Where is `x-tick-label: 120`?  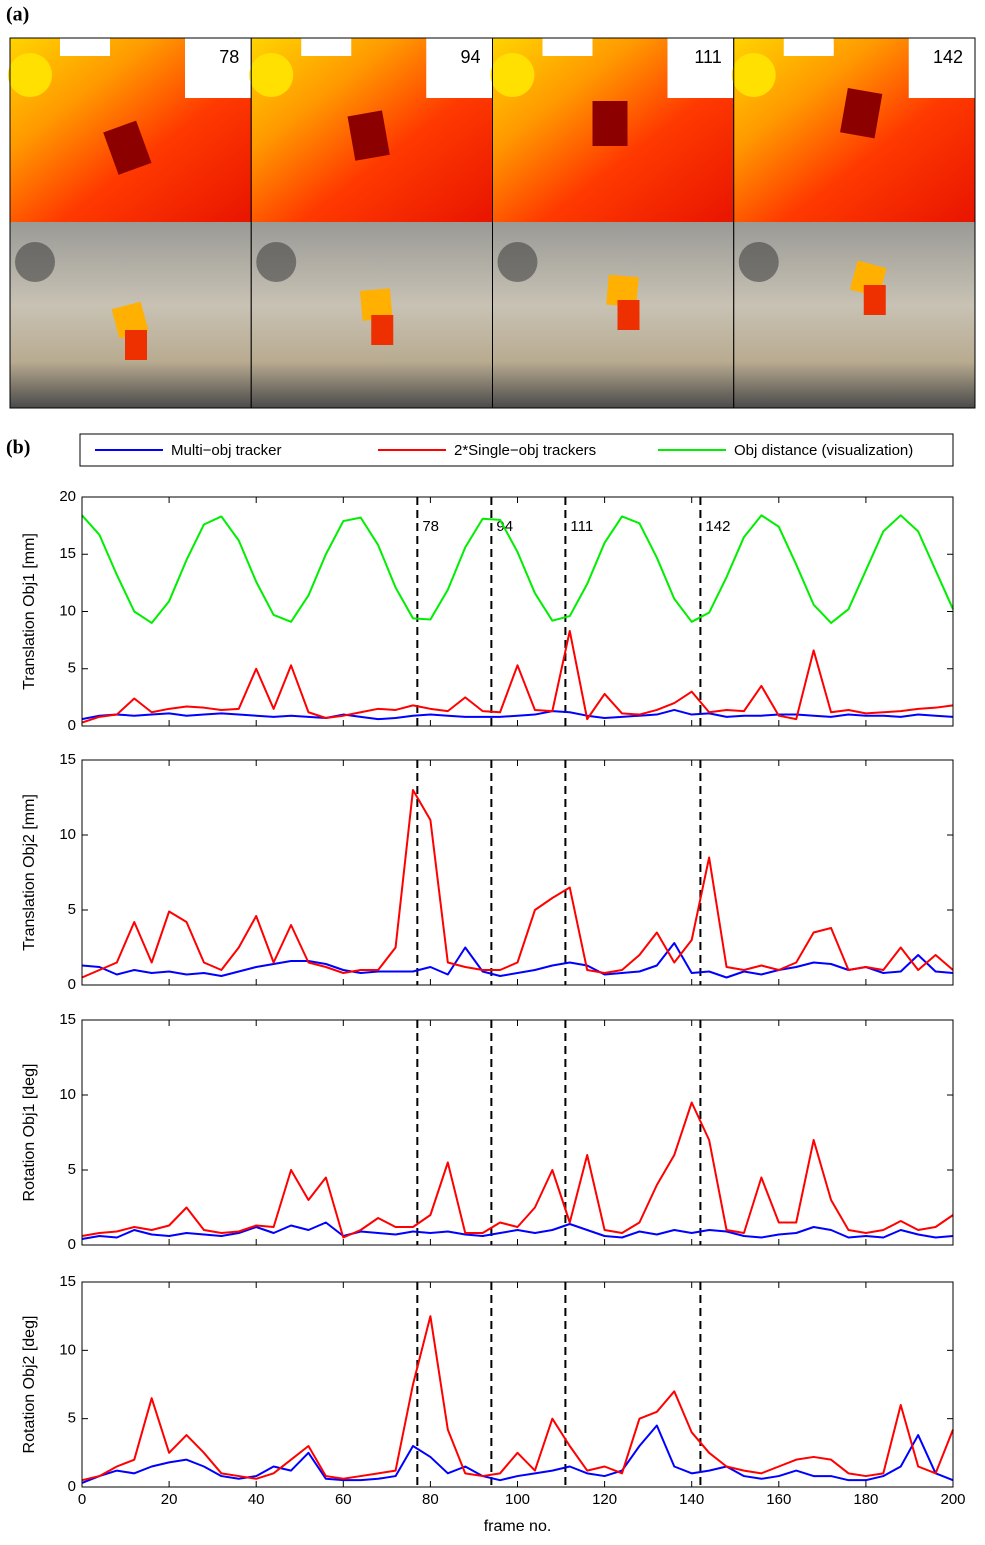
x-tick-label: 120 is located at coordinates (604, 1499).